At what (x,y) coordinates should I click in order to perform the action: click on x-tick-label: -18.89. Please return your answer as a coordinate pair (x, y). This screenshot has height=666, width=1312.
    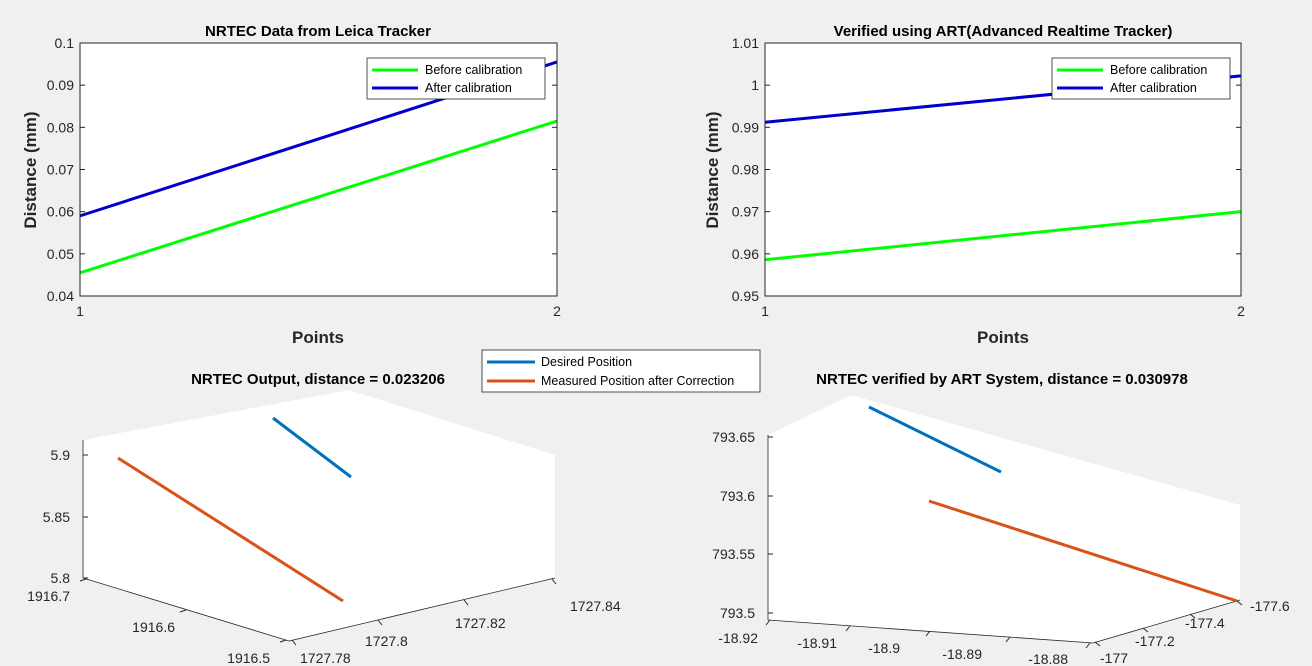
    Looking at the image, I should click on (962, 654).